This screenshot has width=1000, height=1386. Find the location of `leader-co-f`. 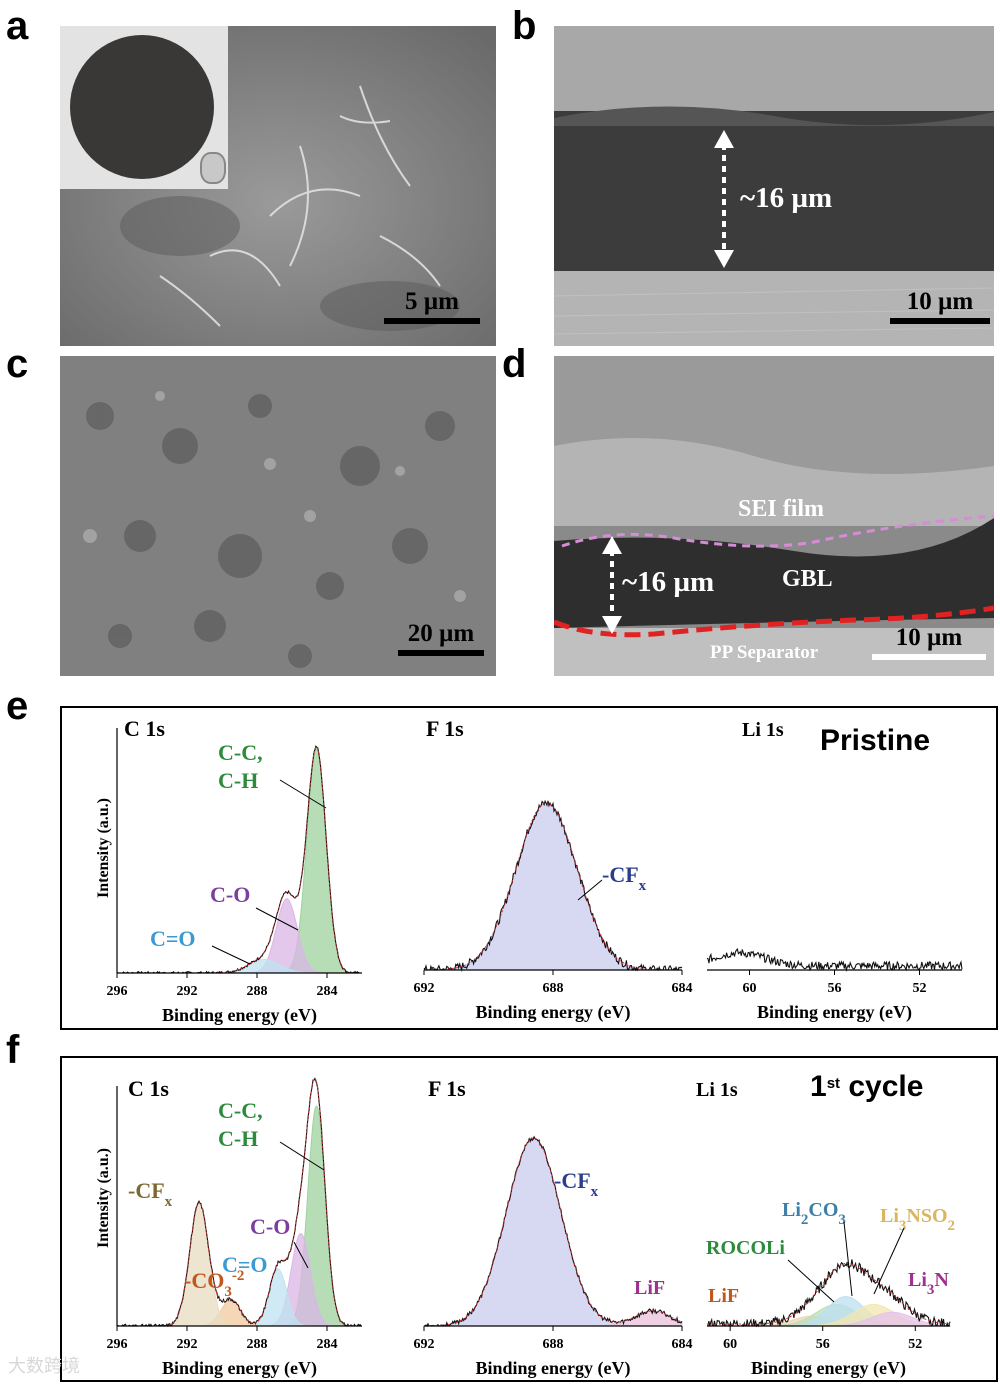

leader-co-f is located at coordinates (301, 1255).